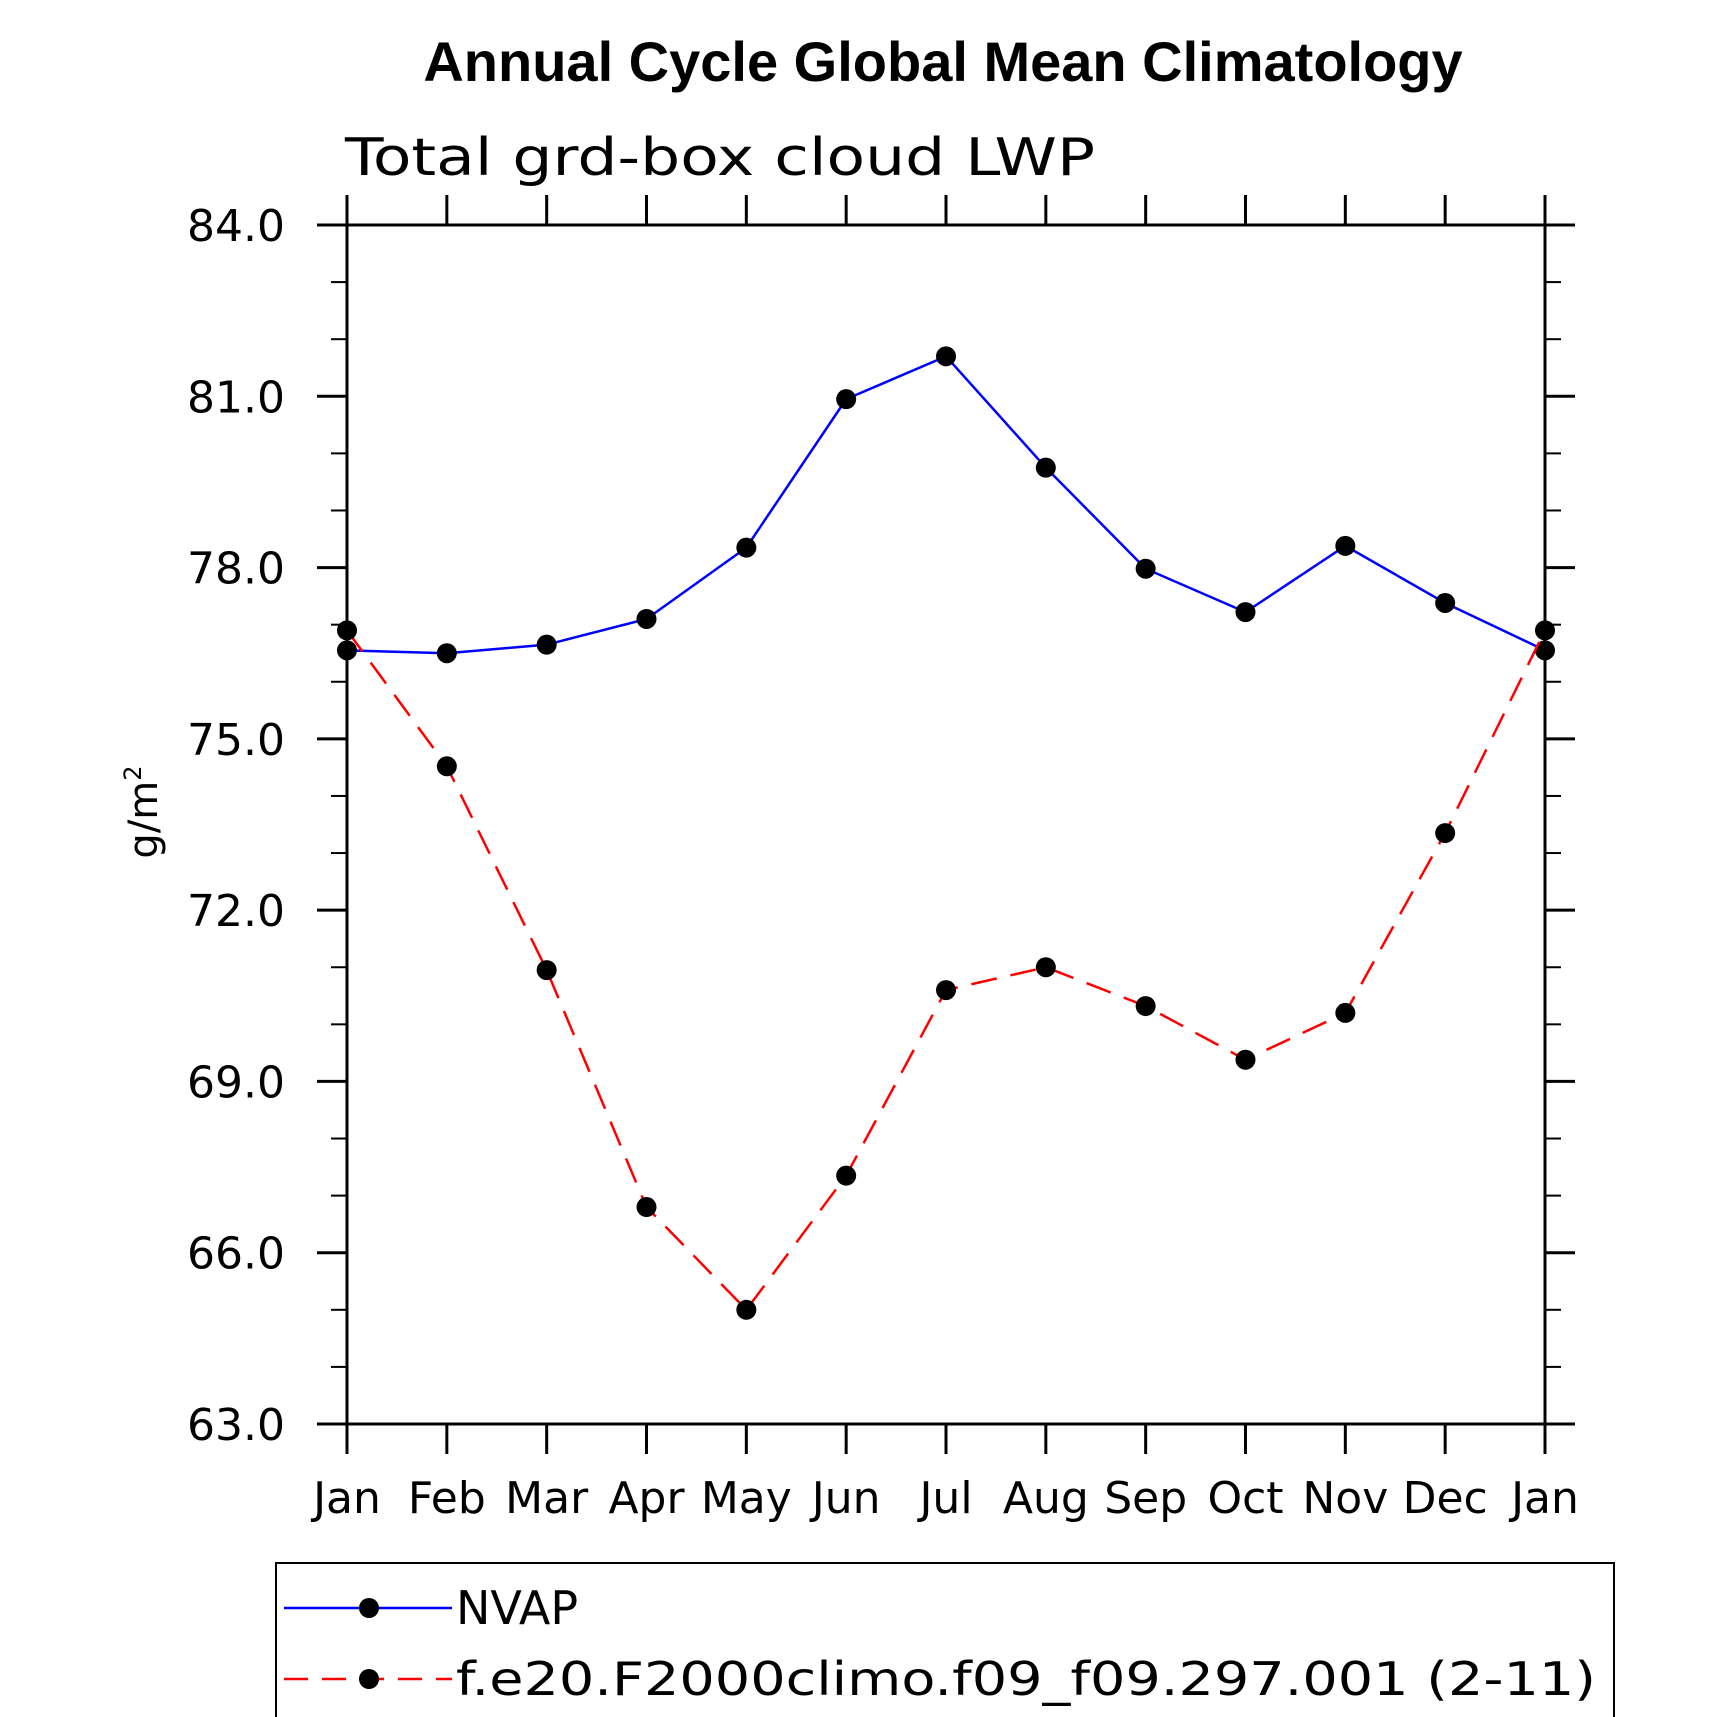 The height and width of the screenshot is (1717, 1710). Describe the element at coordinates (133, 772) in the screenshot. I see `y-axis-label-exponent: 2` at that location.